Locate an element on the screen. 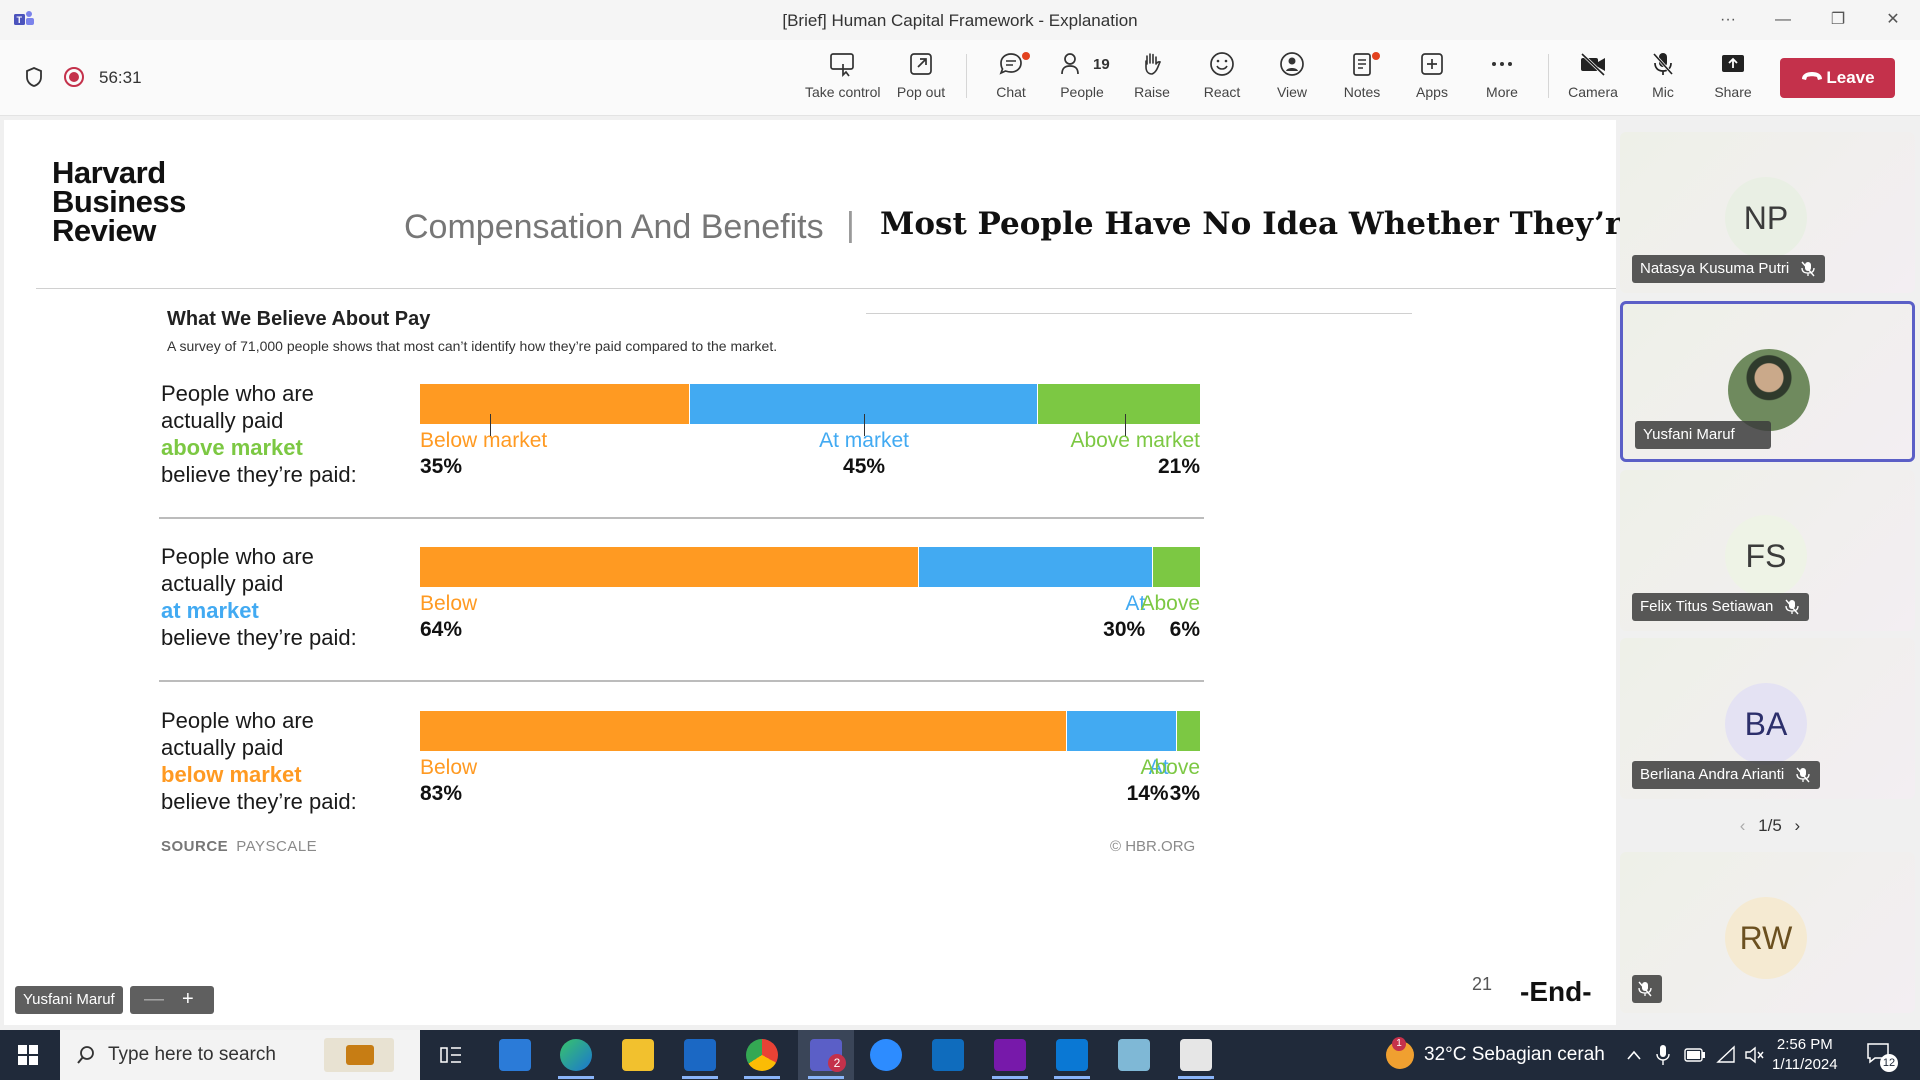 Image resolution: width=1920 pixels, height=1080 pixels. desktop-icon is located at coordinates (515, 1055).